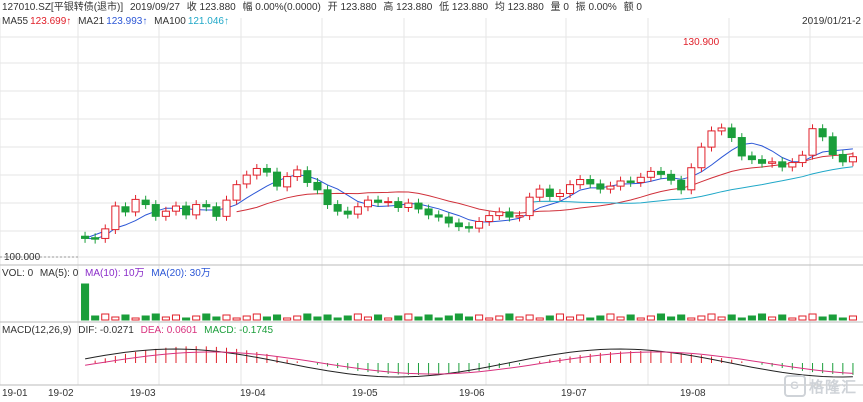  Describe the element at coordinates (701, 42) in the screenshot. I see `high-price-marker: 130.900` at that location.